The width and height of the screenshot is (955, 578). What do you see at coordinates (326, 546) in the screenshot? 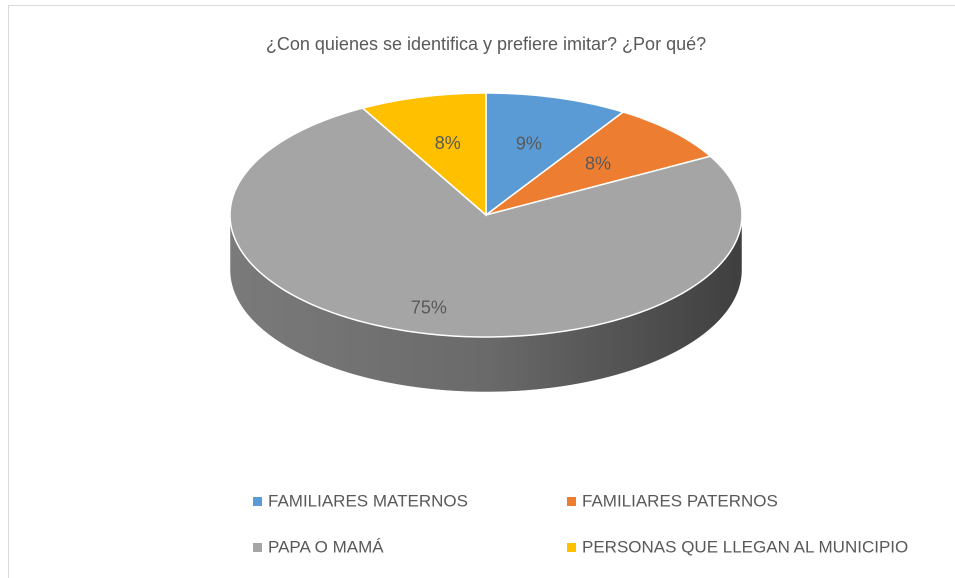
I see `legend-label: PAPA O MAMÁ` at bounding box center [326, 546].